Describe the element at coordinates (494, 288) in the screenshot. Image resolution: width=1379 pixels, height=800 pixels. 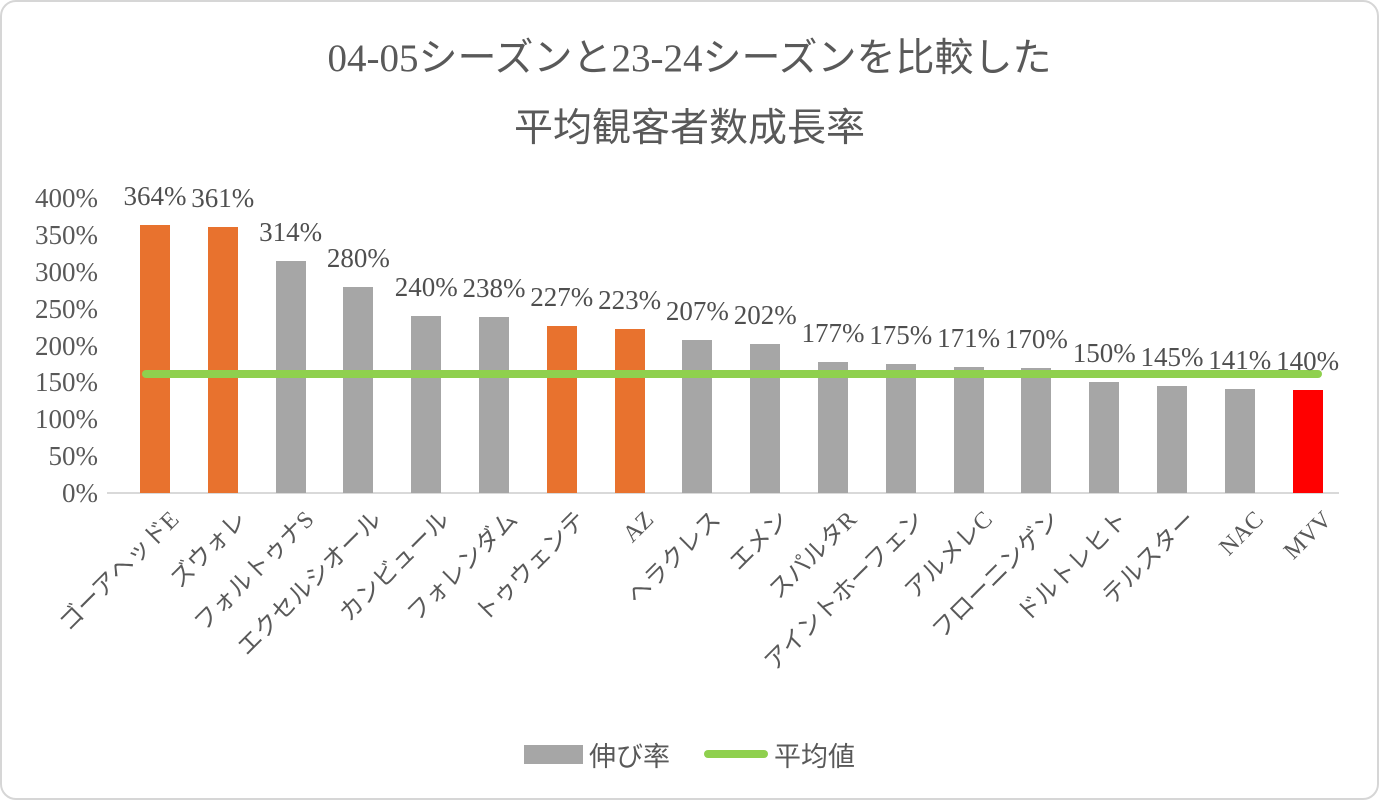
I see `bar-value-label: 238%` at that location.